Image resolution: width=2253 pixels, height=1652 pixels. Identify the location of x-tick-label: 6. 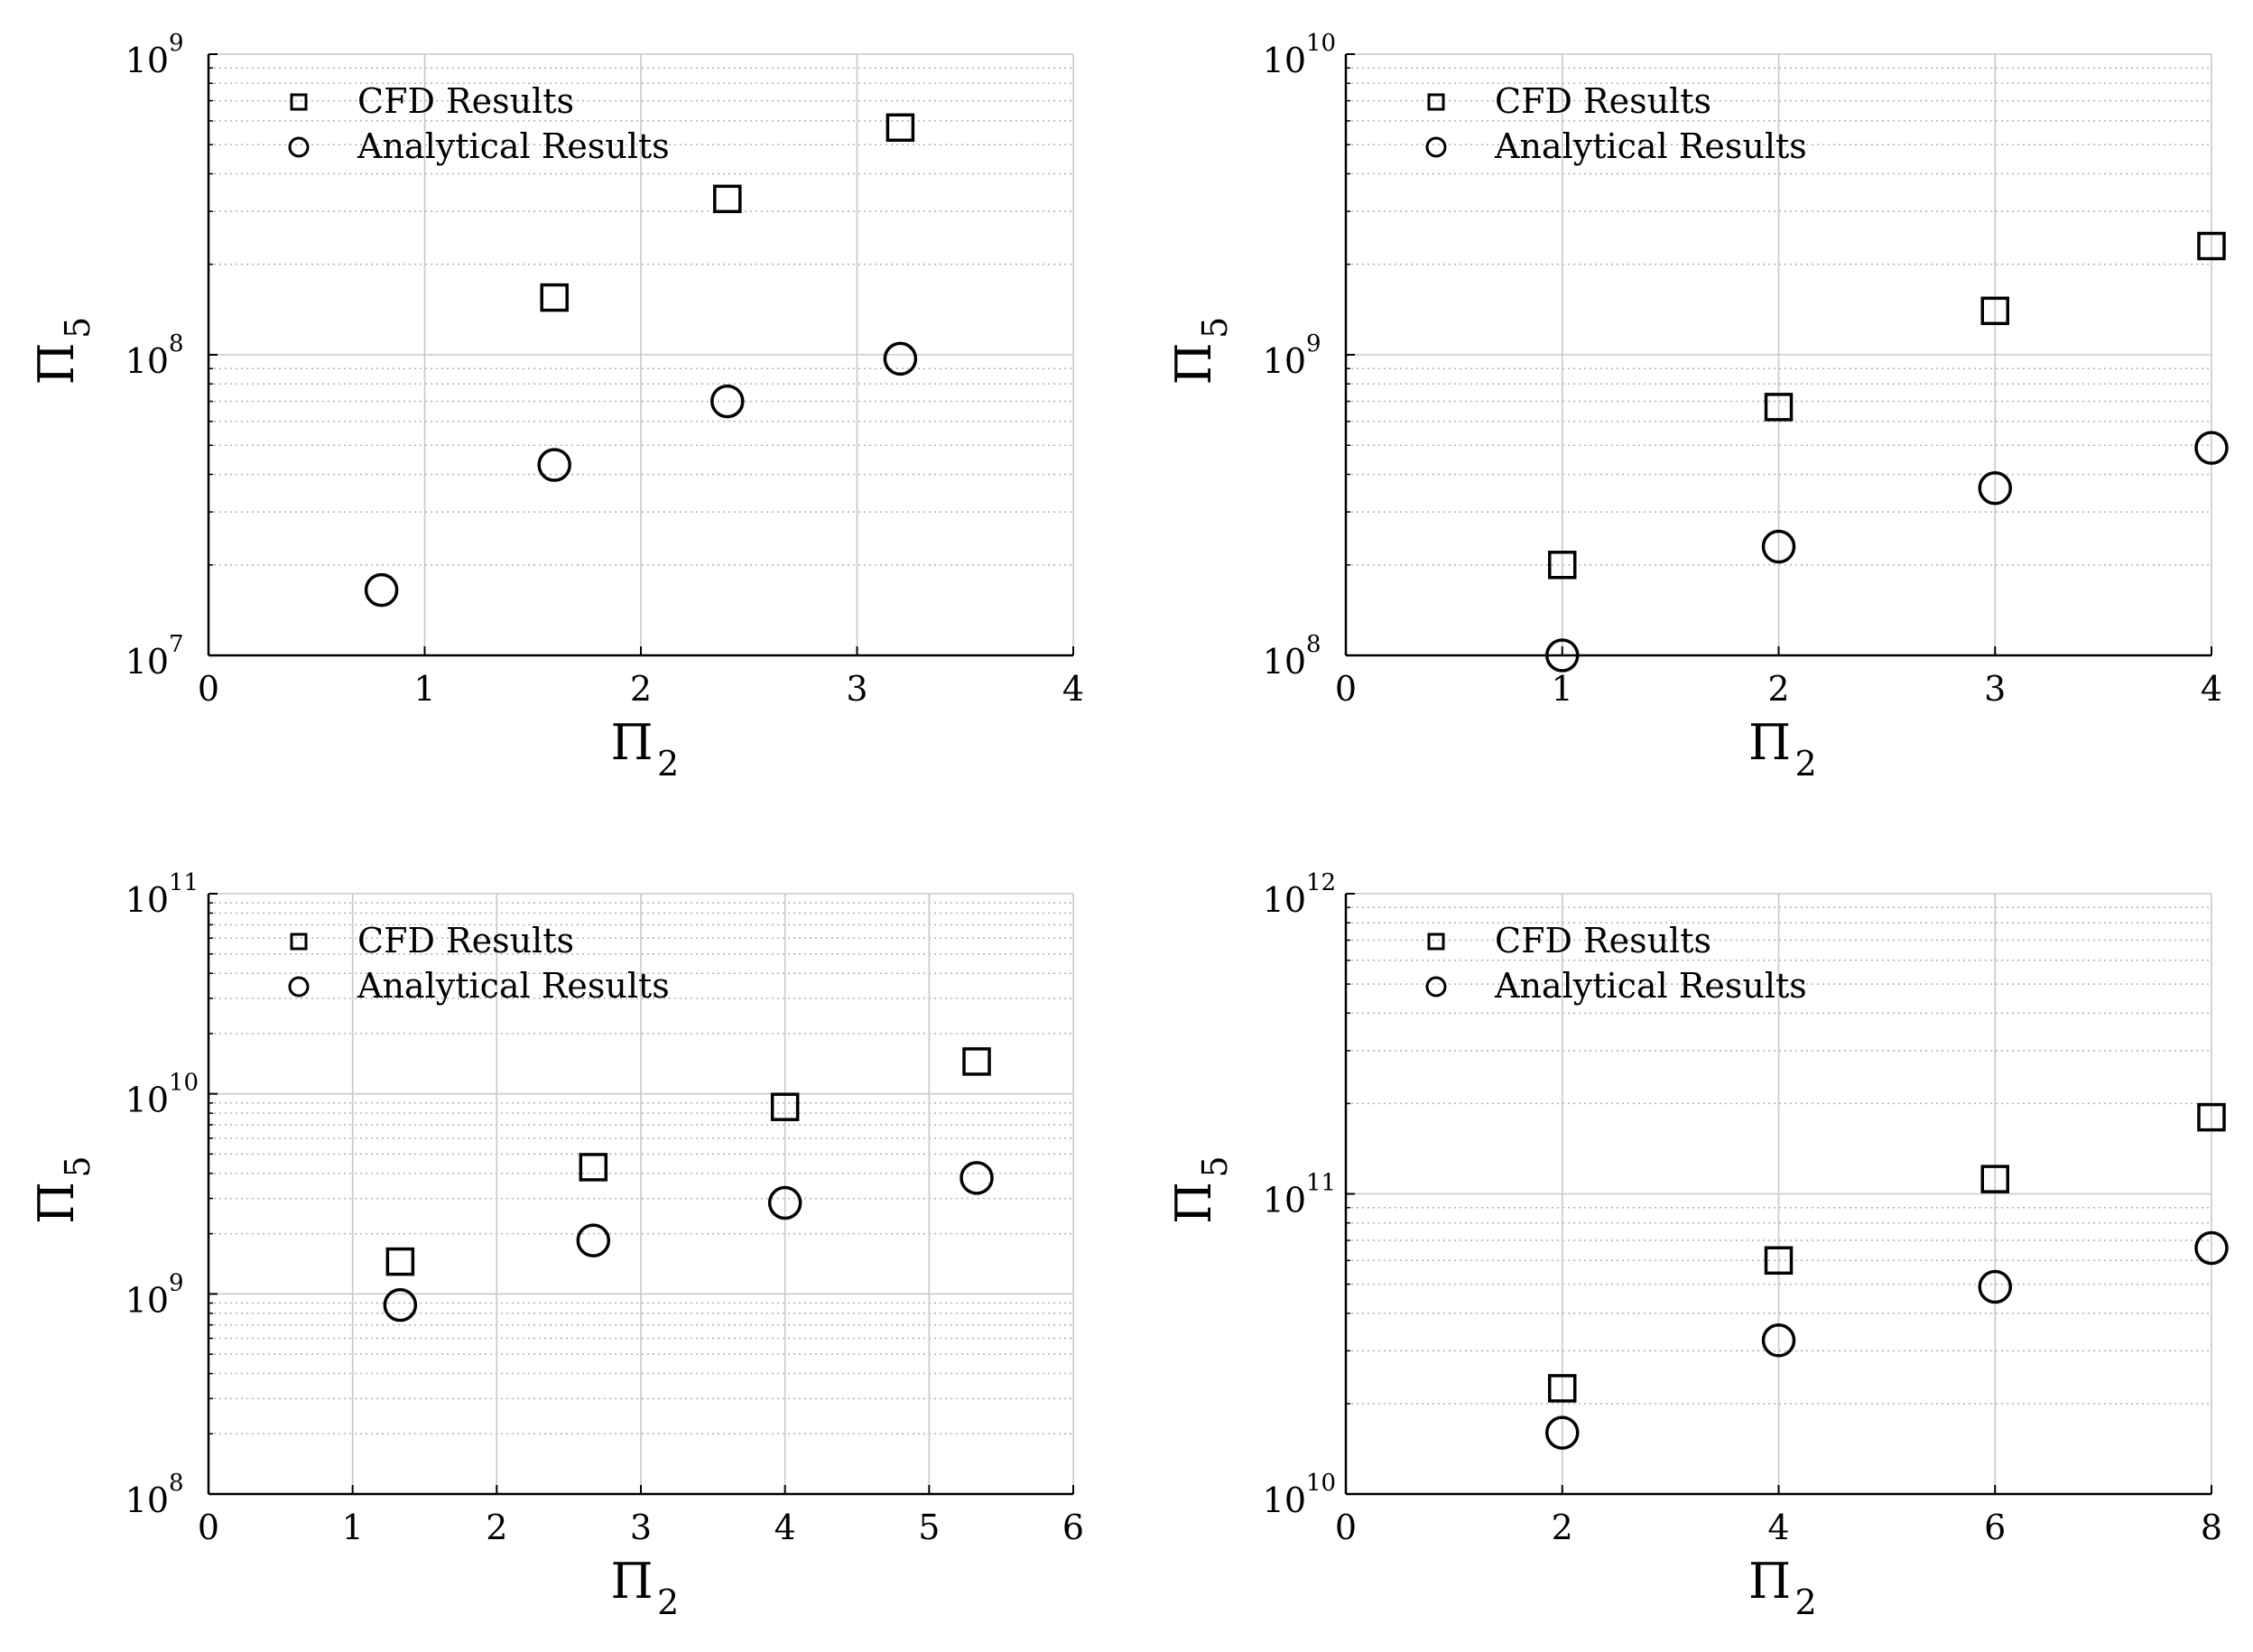
(1995, 1527).